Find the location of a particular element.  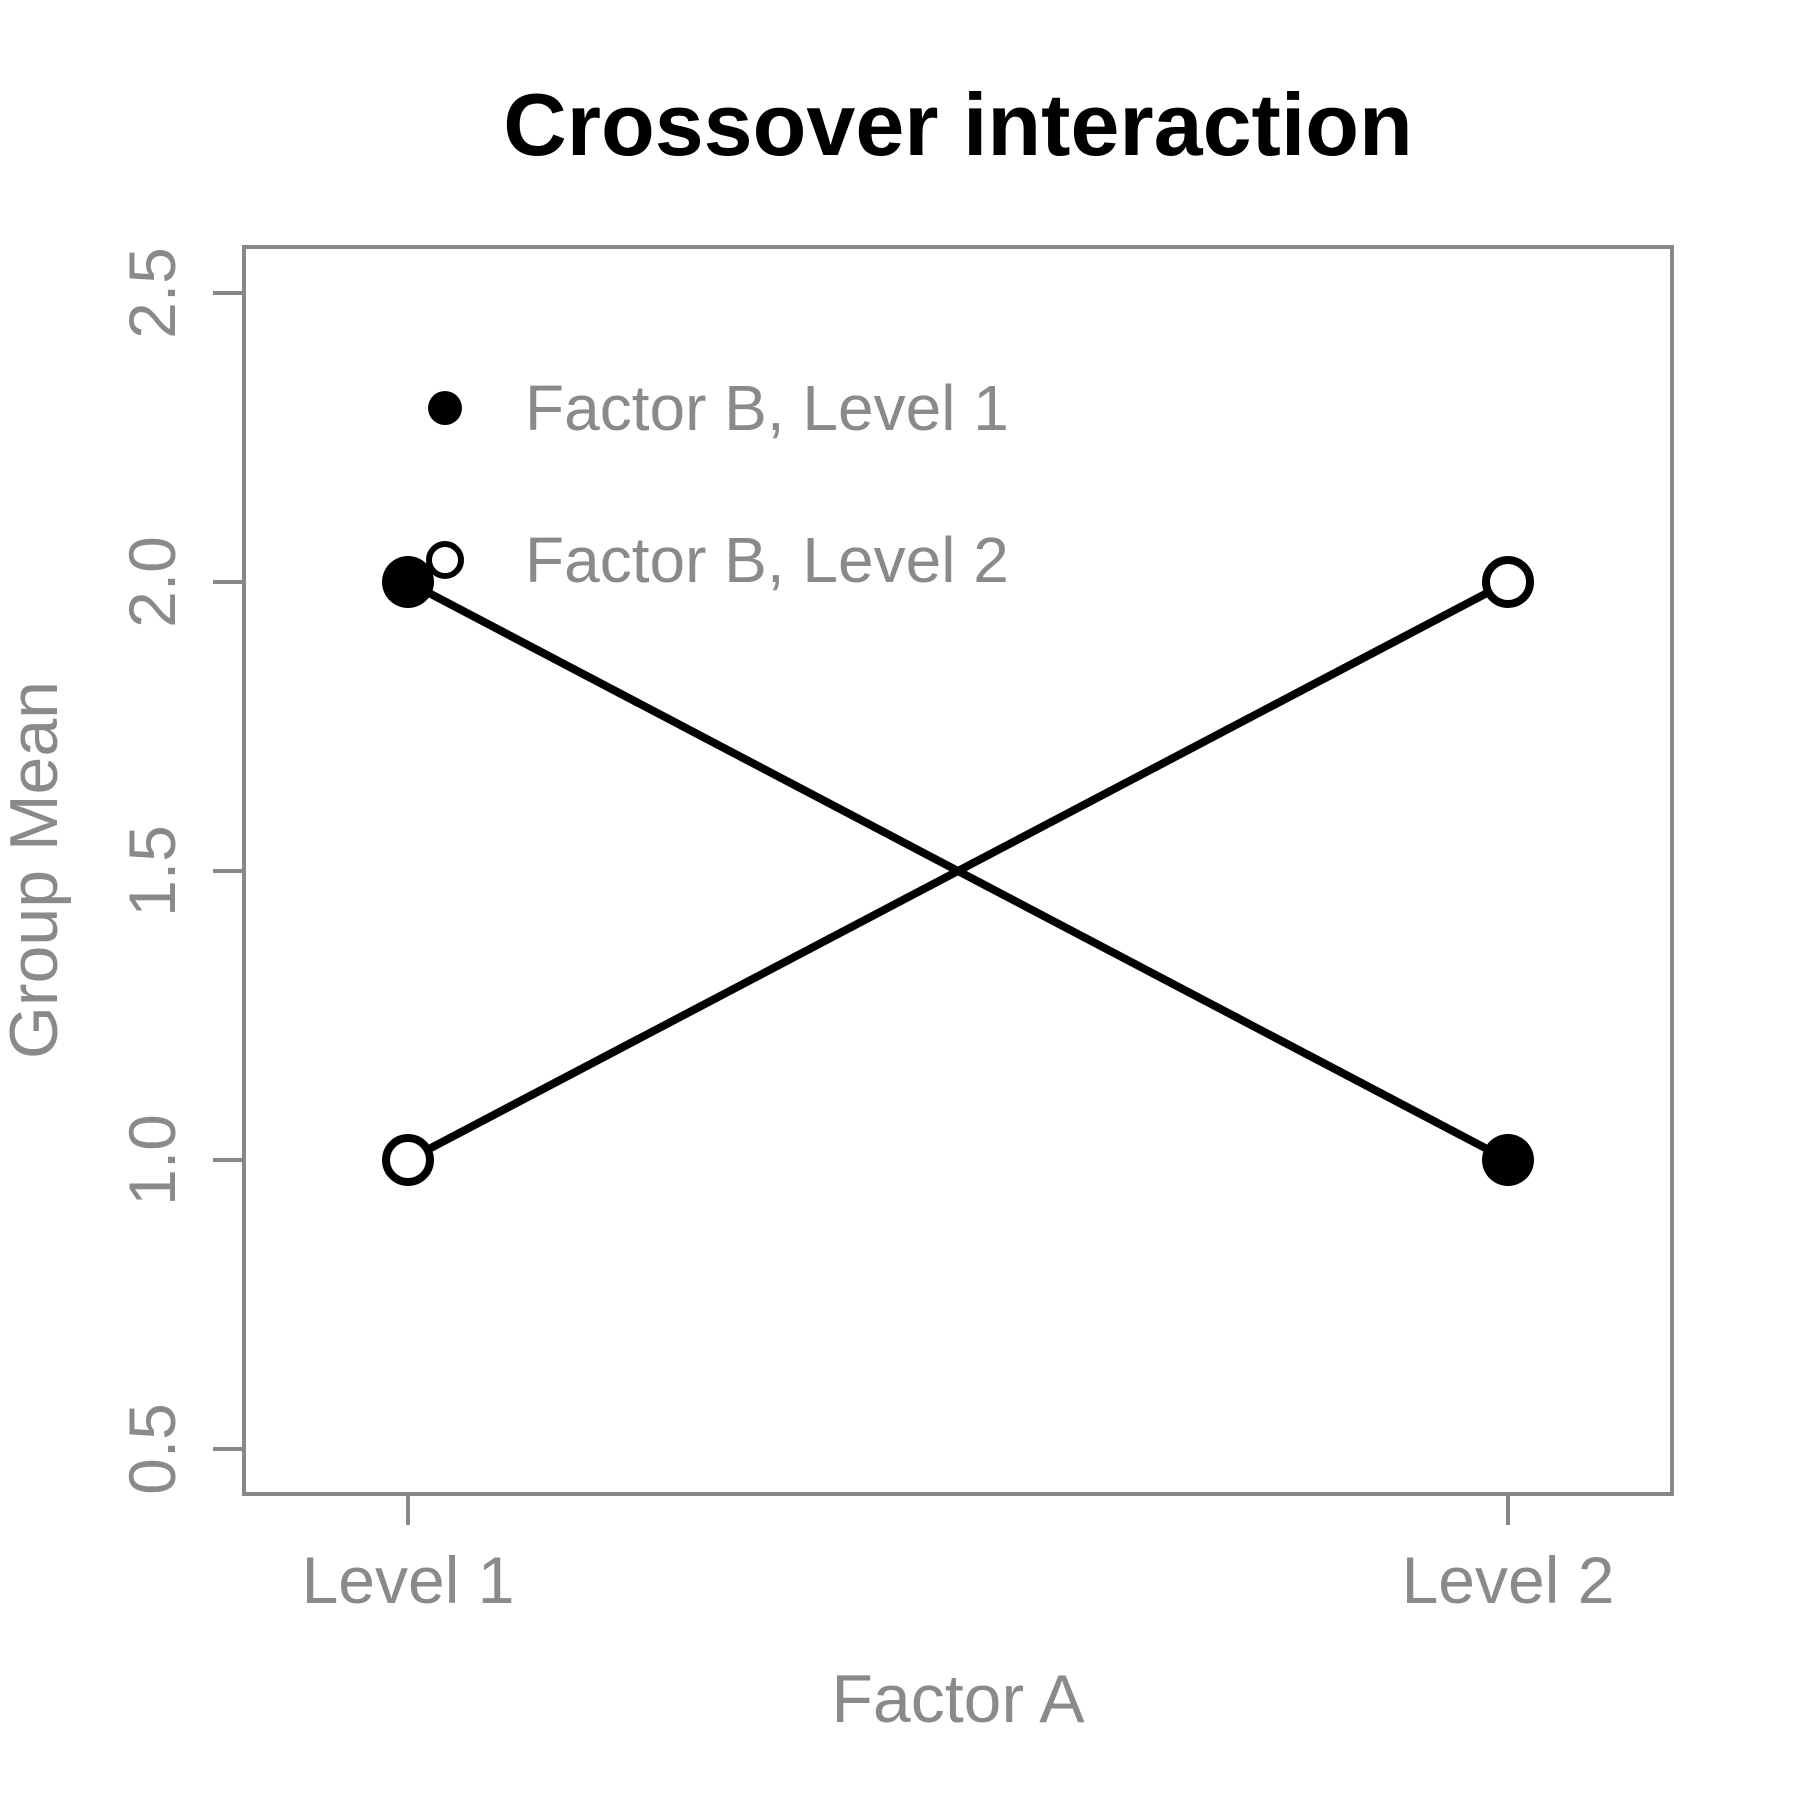

legend-marker-filled-circle is located at coordinates (445, 408).